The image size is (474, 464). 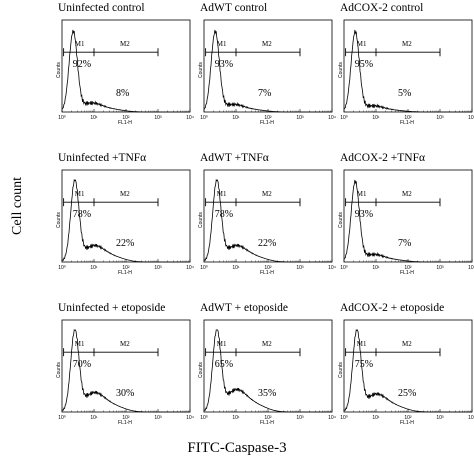 What do you see at coordinates (101, 8) in the screenshot?
I see `panel-title: Uninfected control` at bounding box center [101, 8].